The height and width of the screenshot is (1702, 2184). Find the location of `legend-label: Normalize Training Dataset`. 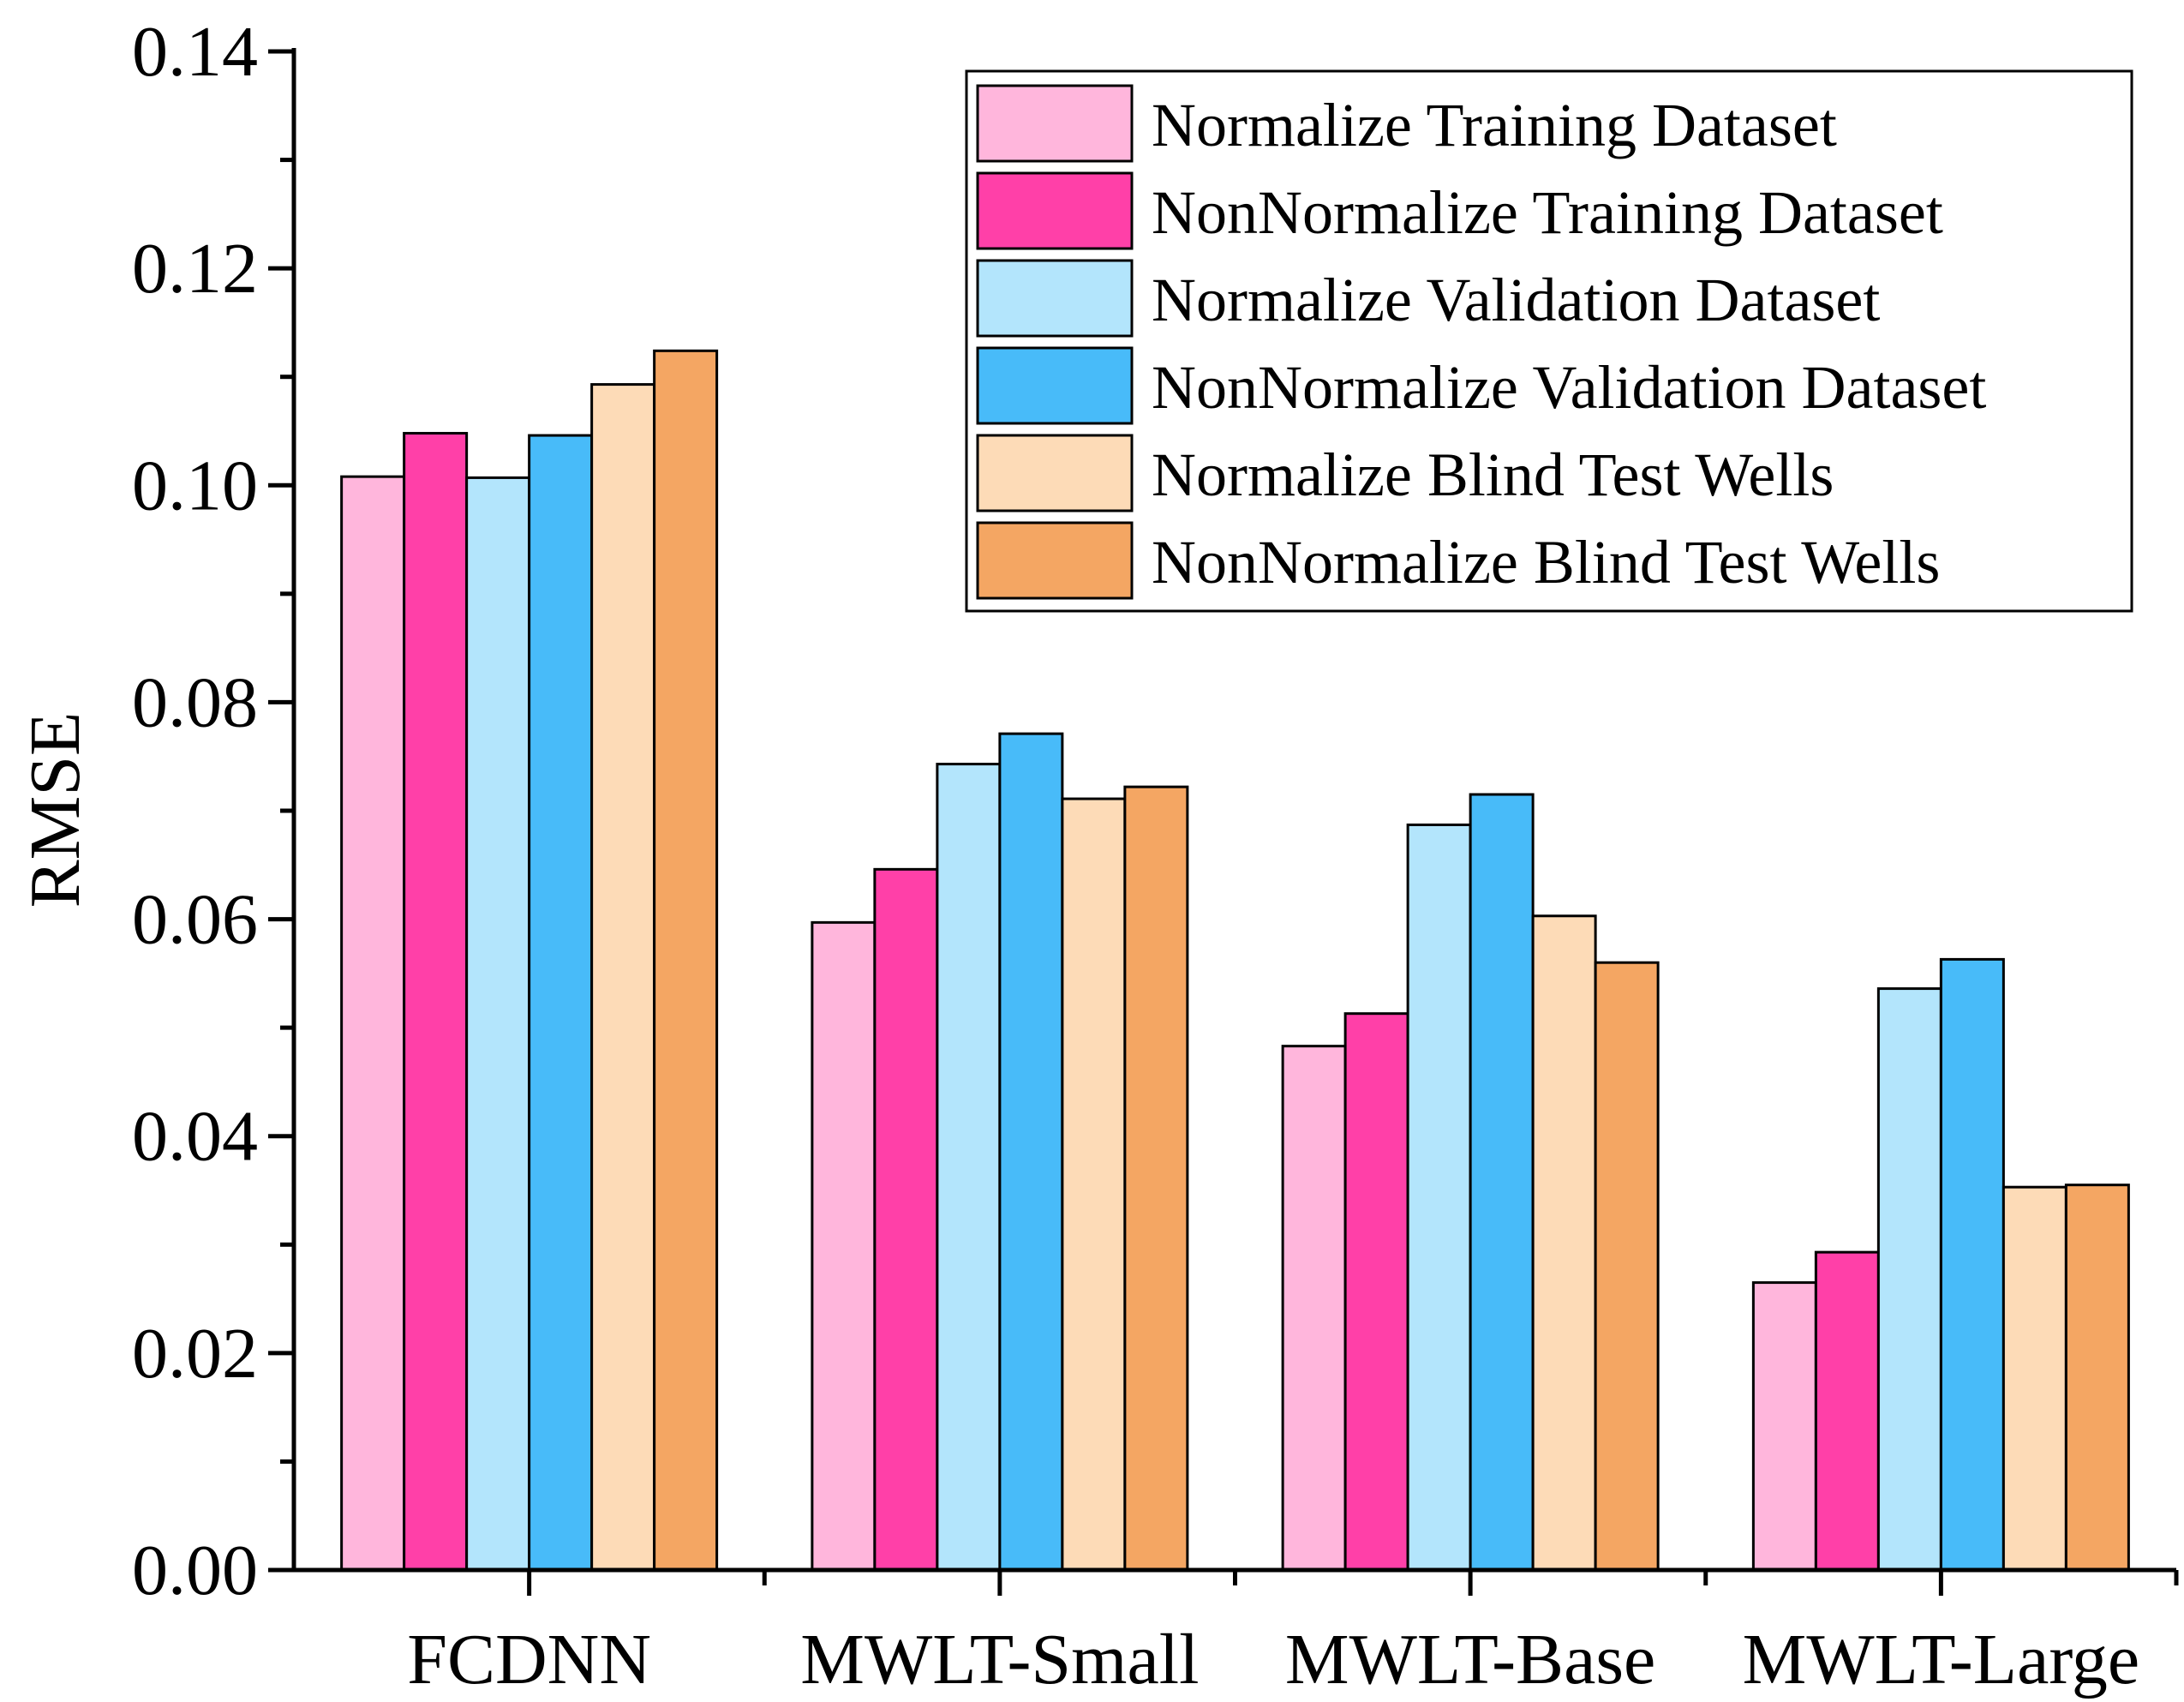

legend-label: Normalize Training Dataset is located at coordinates (1495, 125).